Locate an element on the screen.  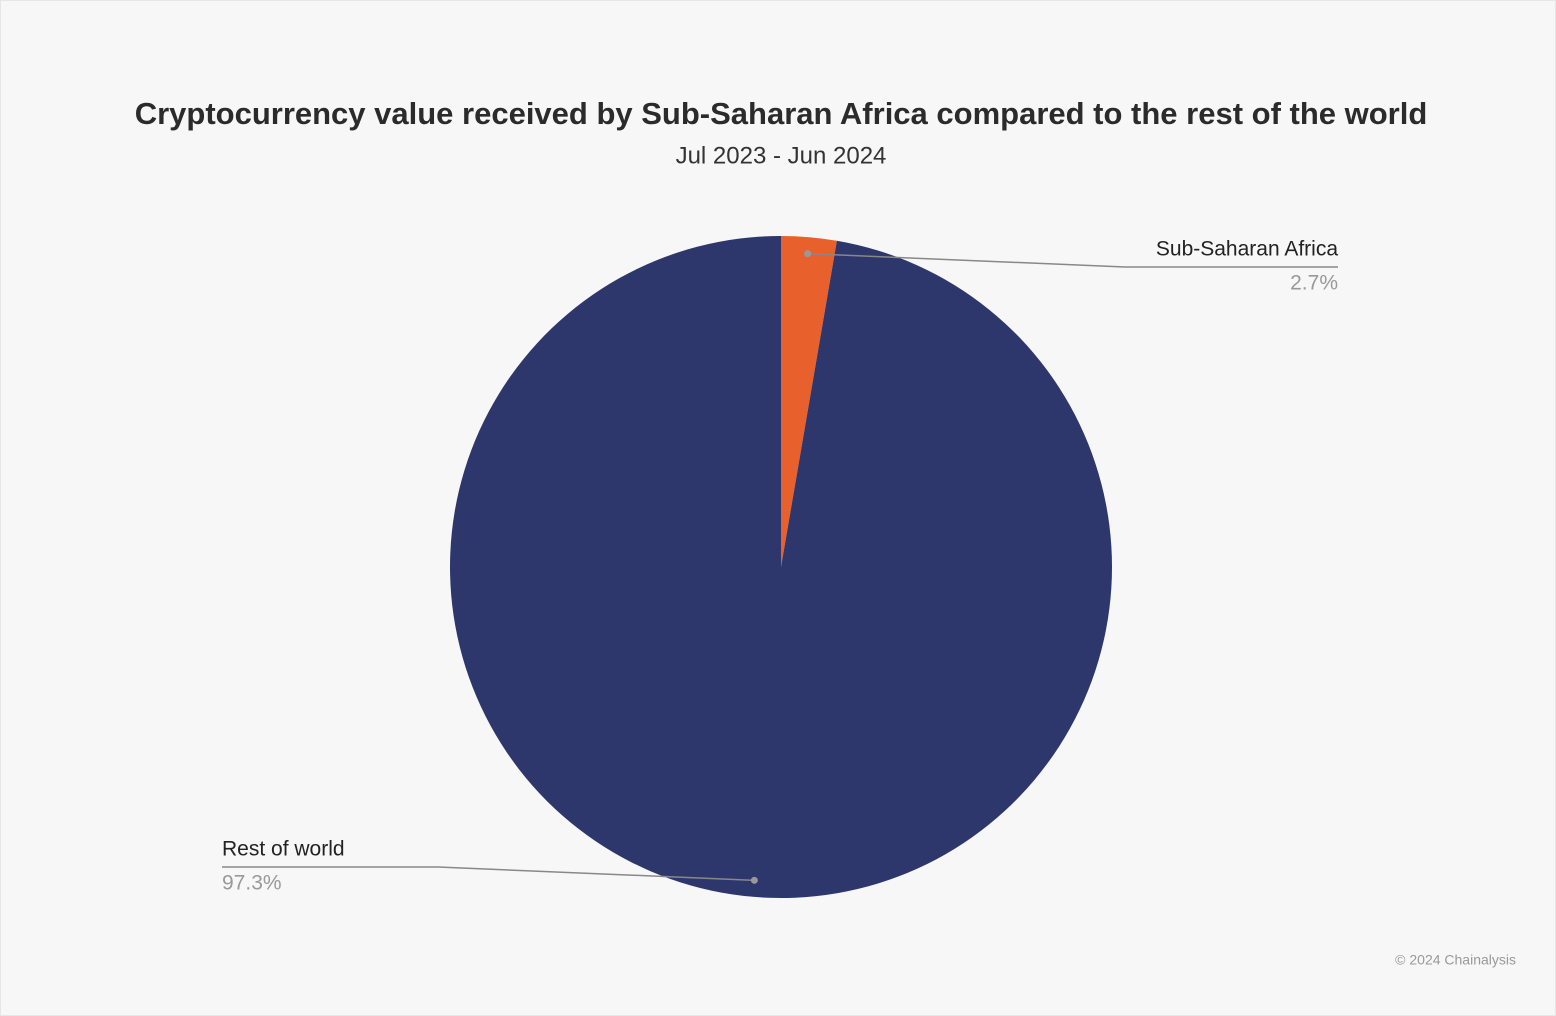
slice-value-label: 97.3% is located at coordinates (252, 883).